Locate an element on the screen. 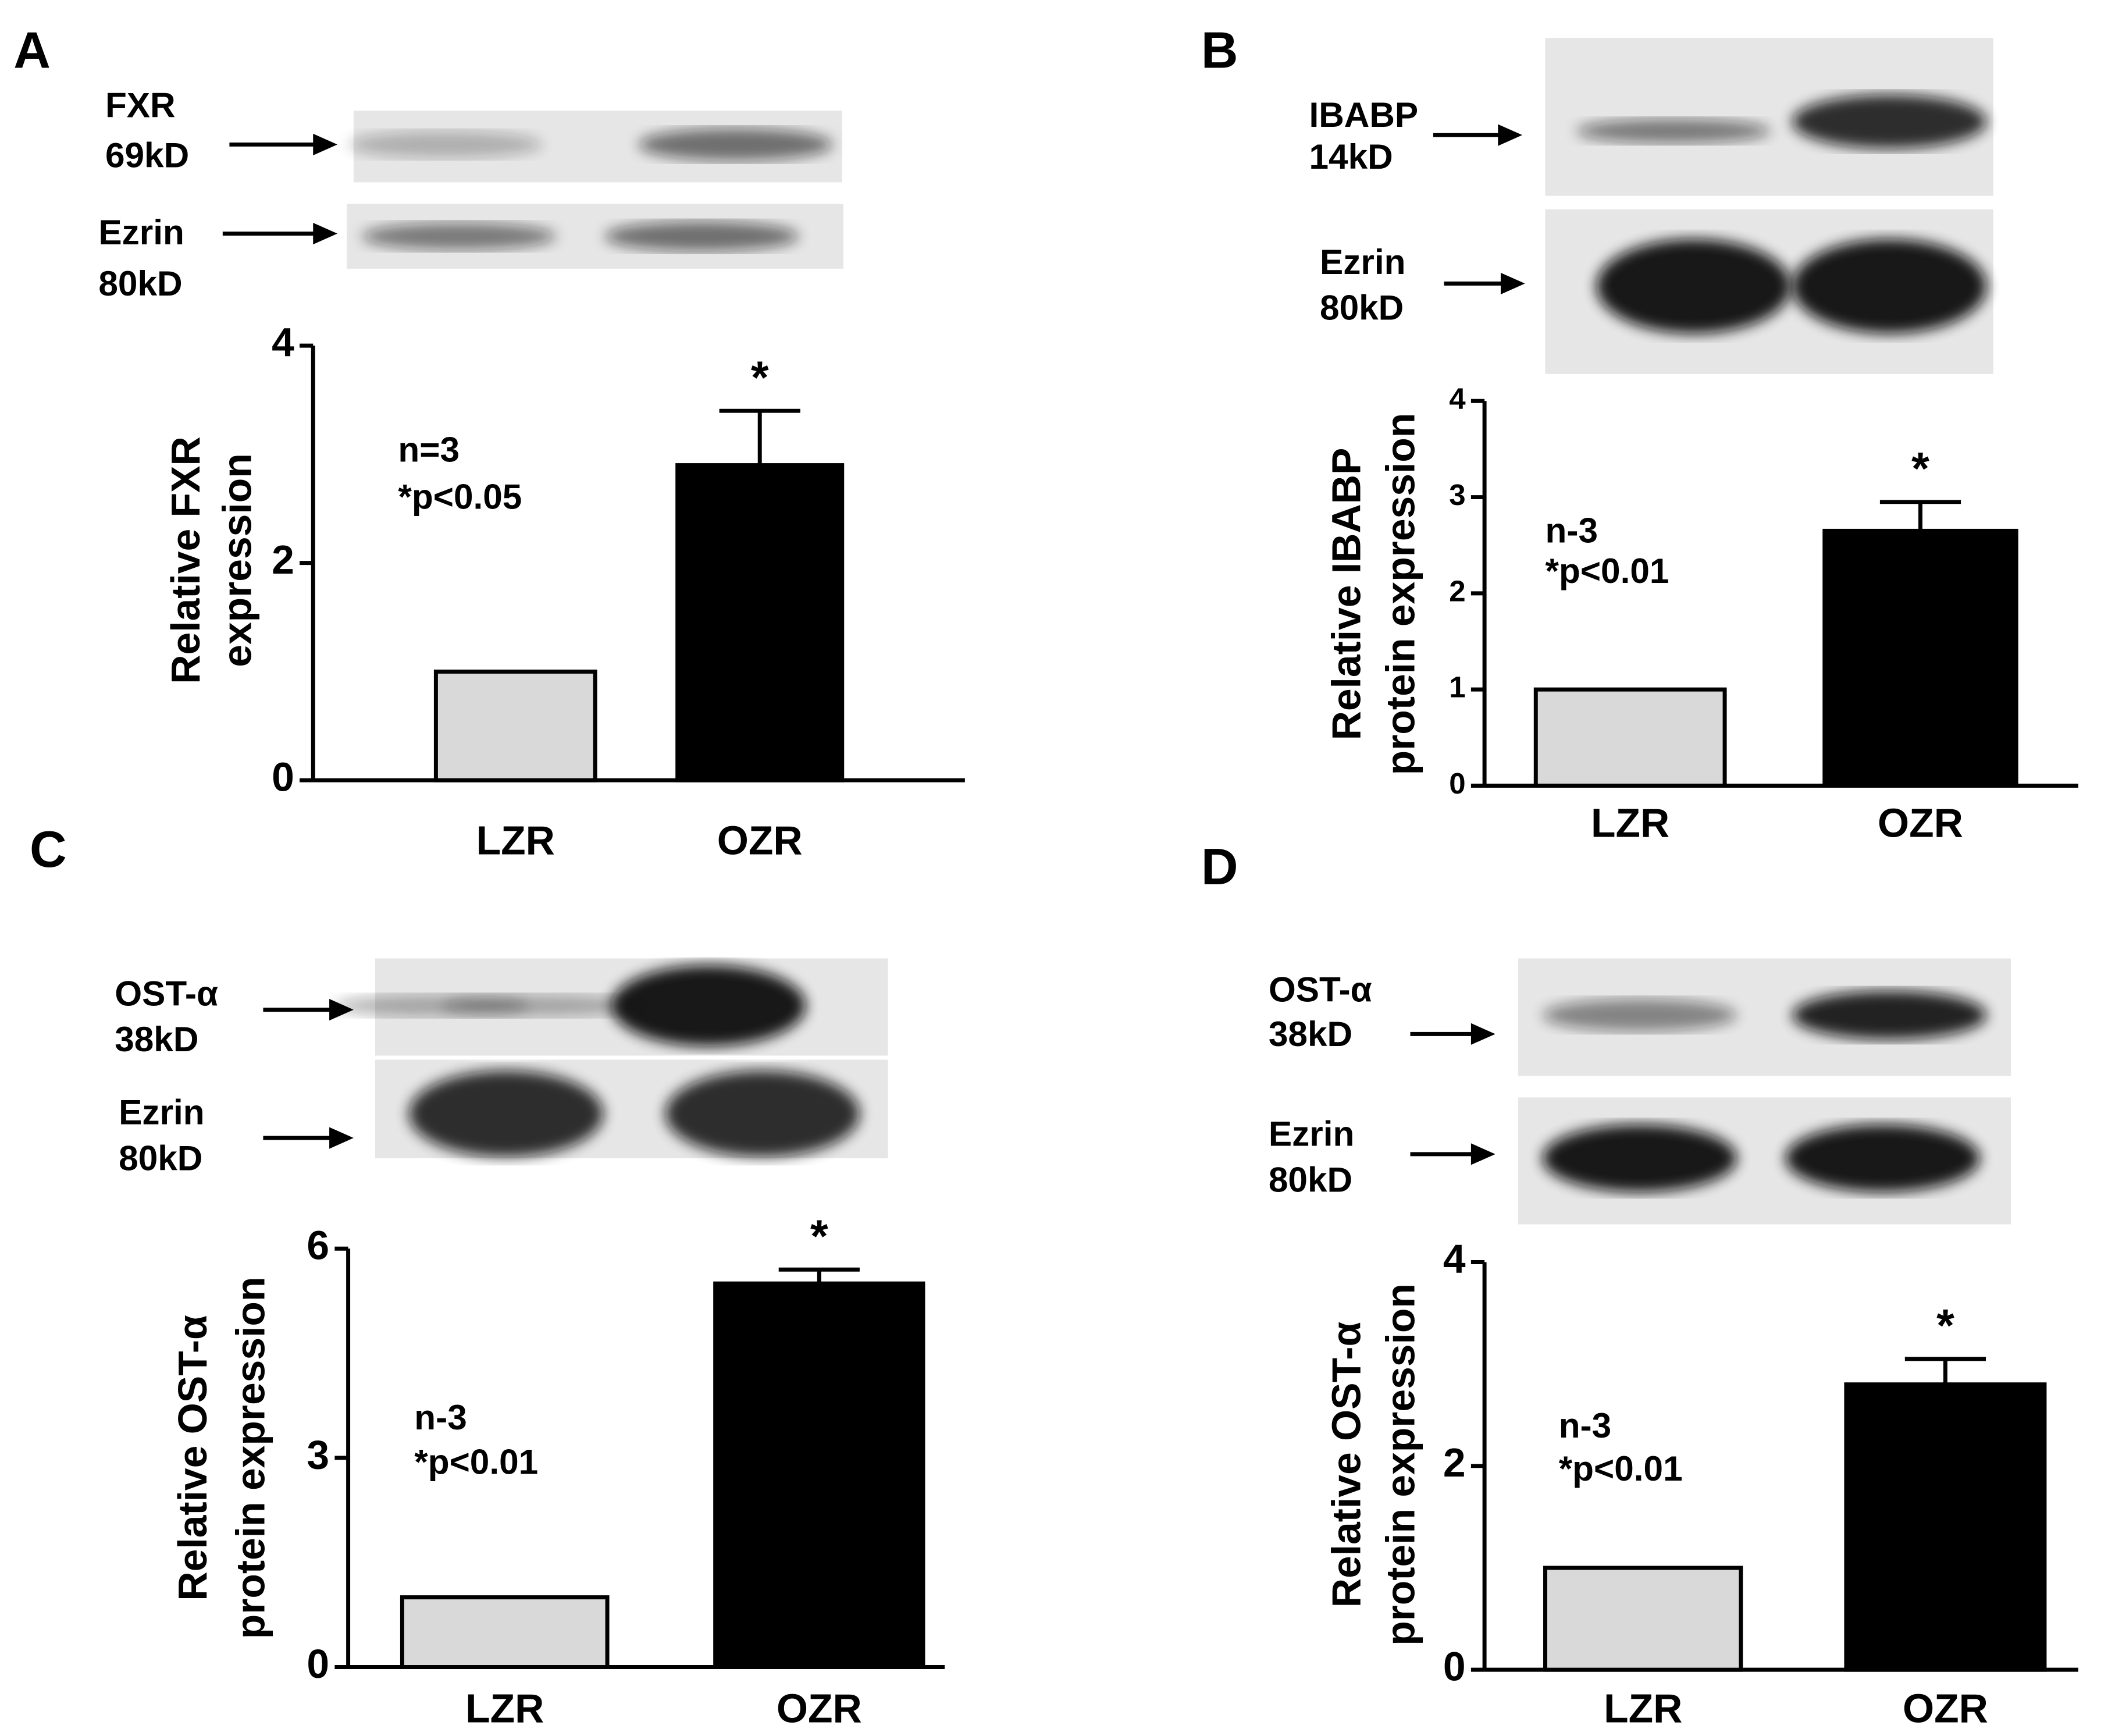 Image resolution: width=2108 pixels, height=1736 pixels. panel-letter: A is located at coordinates (32, 50).